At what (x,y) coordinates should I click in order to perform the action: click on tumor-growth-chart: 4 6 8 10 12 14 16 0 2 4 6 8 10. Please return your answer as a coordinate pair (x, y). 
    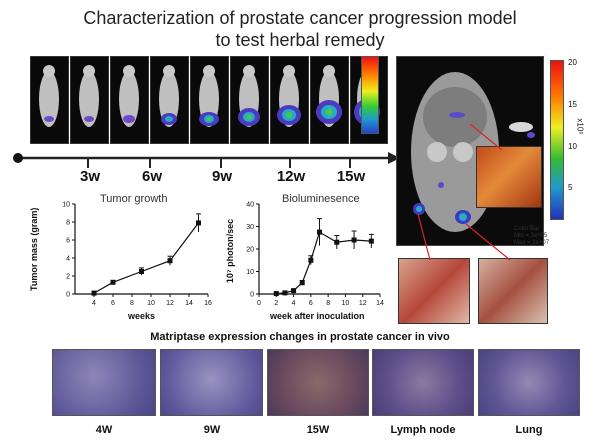
    Looking at the image, I should click on (137, 255).